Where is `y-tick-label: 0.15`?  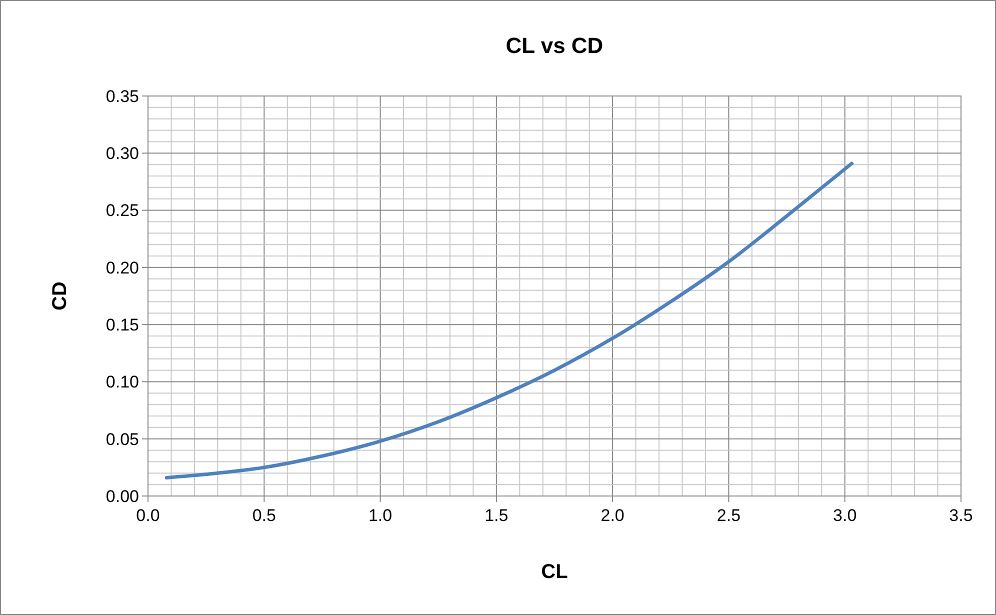
y-tick-label: 0.15 is located at coordinates (122, 325).